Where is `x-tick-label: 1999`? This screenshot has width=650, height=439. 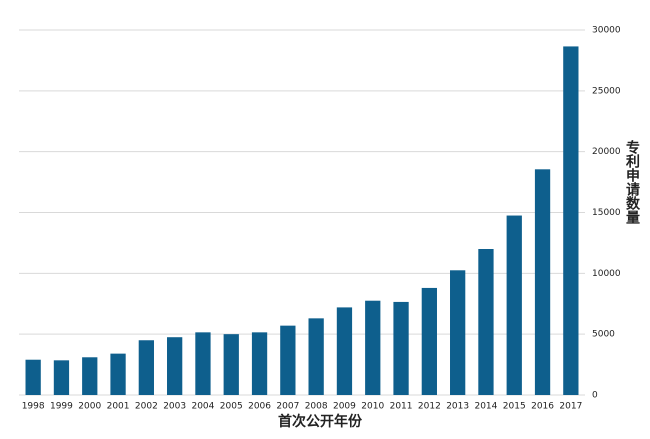
x-tick-label: 1999 is located at coordinates (61, 407).